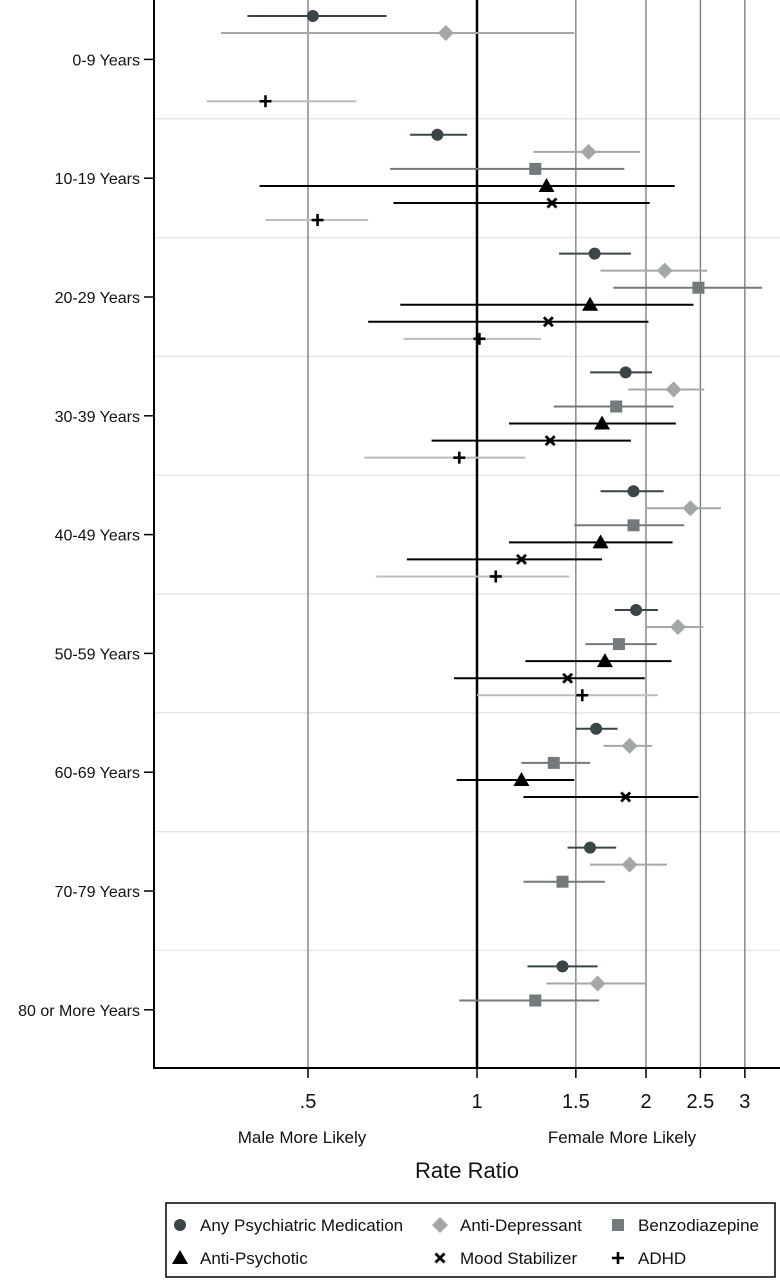 This screenshot has height=1280, width=780. I want to click on adhd-point-0-9-years, so click(265, 101).